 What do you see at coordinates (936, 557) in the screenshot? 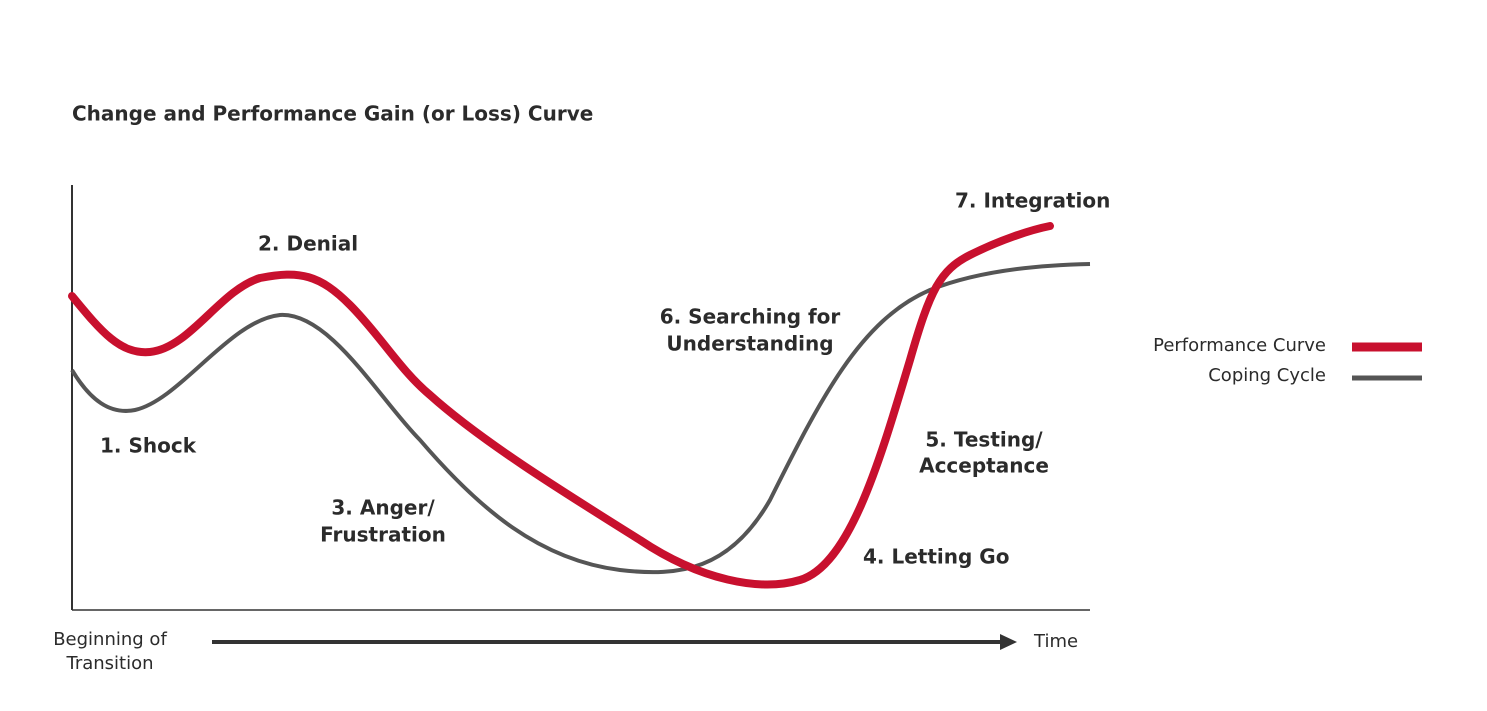
I see `stage-label: 4. Letting Go` at bounding box center [936, 557].